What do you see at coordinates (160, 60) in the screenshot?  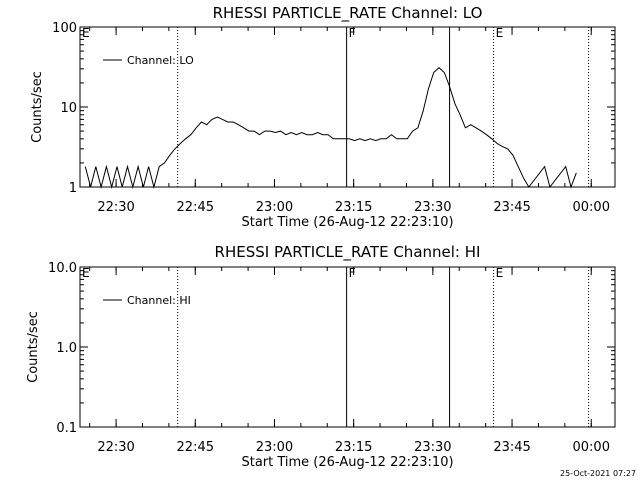 I see `legend-entry: Channel: LO` at bounding box center [160, 60].